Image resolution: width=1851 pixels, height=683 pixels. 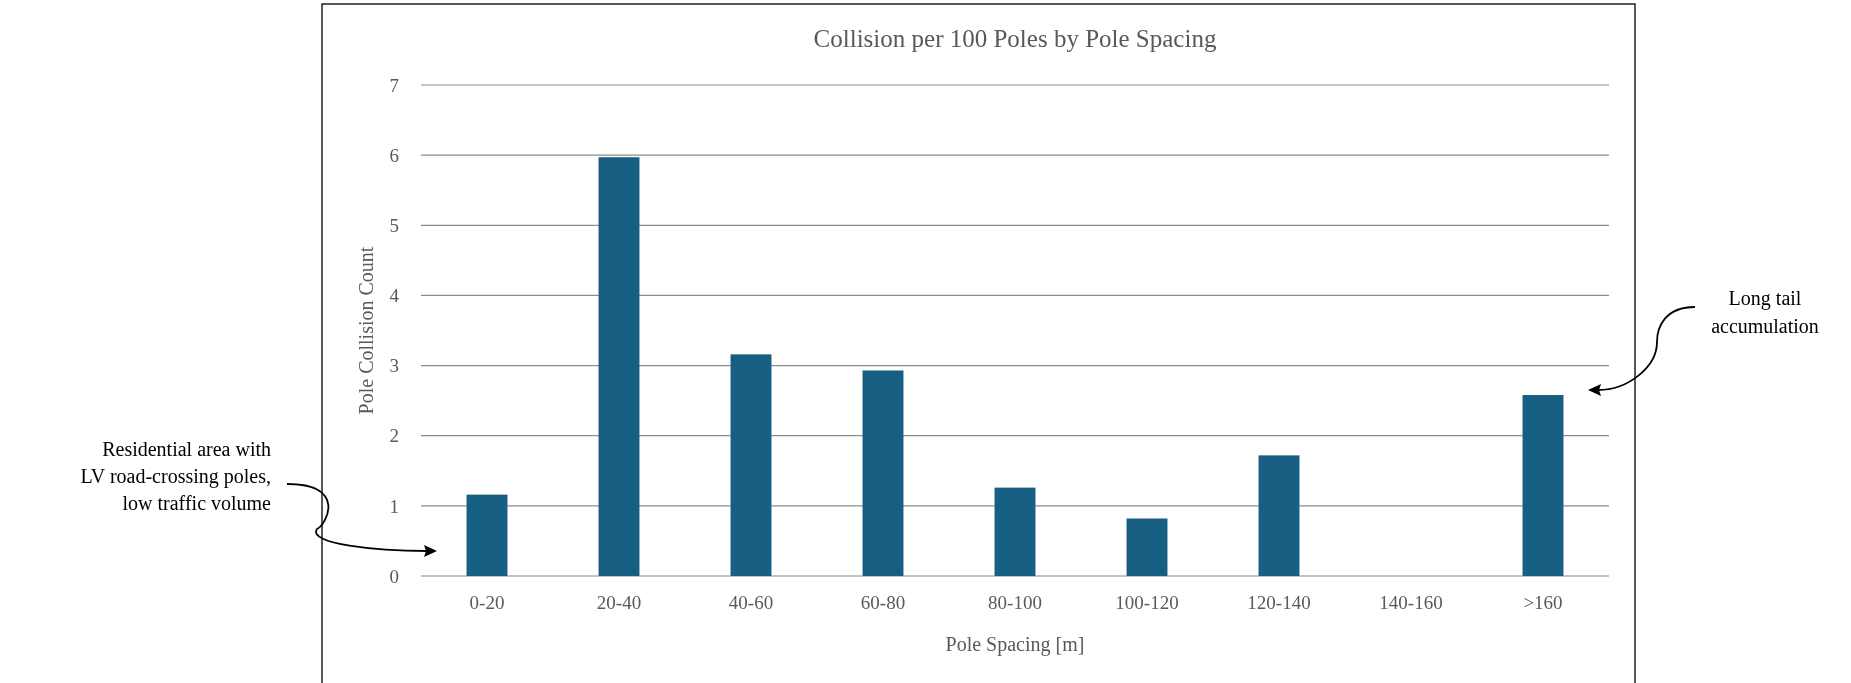 What do you see at coordinates (1015, 38) in the screenshot?
I see `chart-title: Collision per 100 Poles by Pole Spacing` at bounding box center [1015, 38].